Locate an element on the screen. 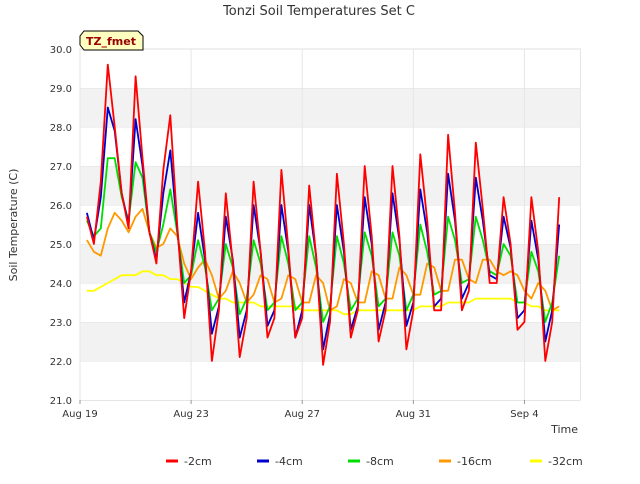 The height and width of the screenshot is (484, 640). y-tick-label: 21.0 is located at coordinates (61, 401).